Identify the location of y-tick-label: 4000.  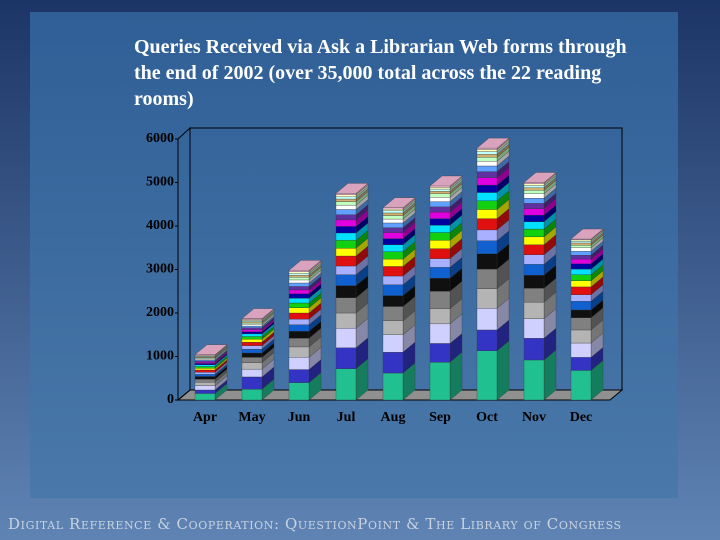
(160, 225).